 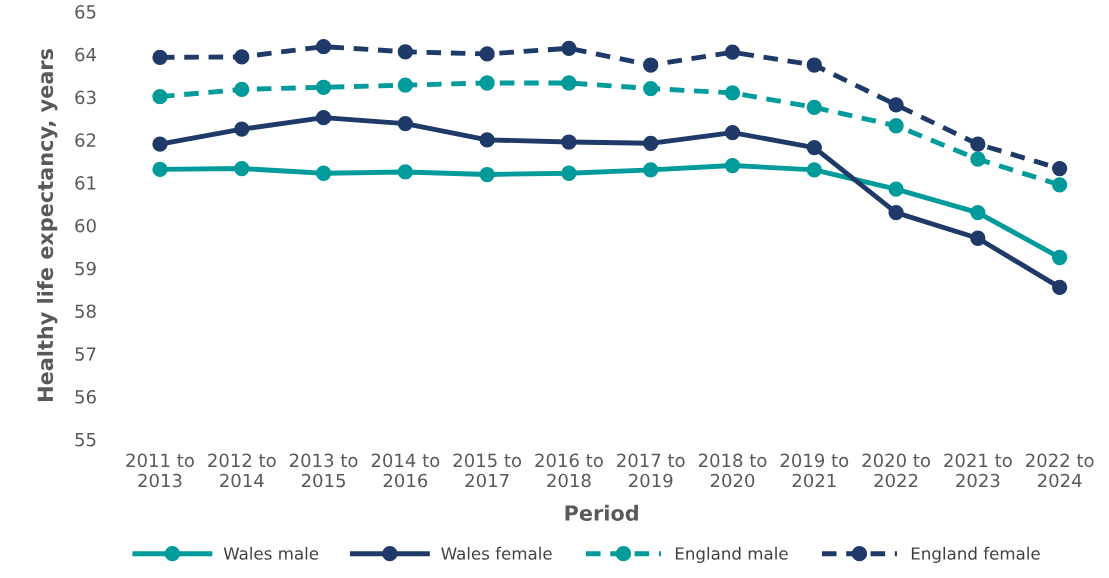 What do you see at coordinates (731, 554) in the screenshot?
I see `legend-label: England male` at bounding box center [731, 554].